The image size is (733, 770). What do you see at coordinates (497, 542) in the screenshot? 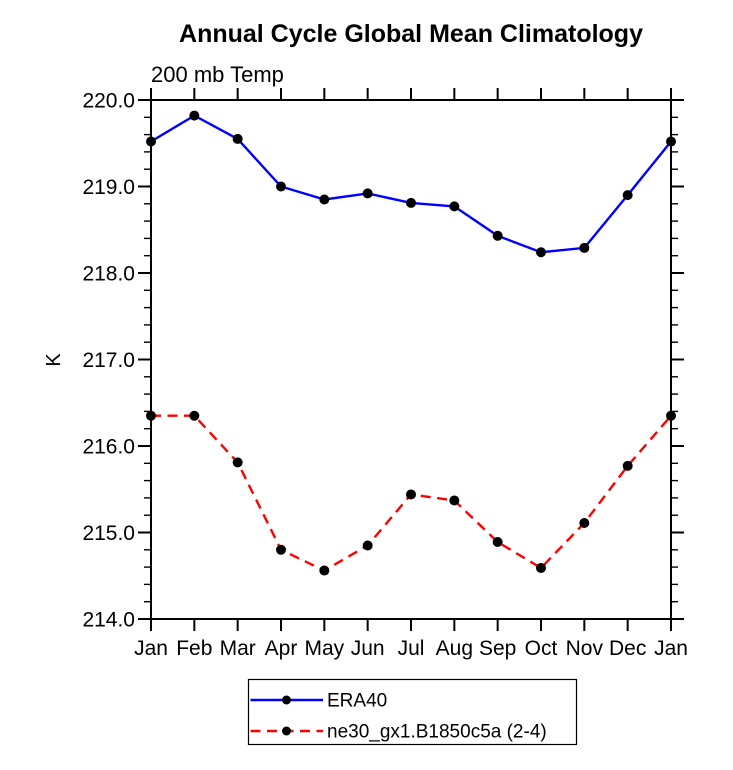
I see `series-1-point-Sep` at bounding box center [497, 542].